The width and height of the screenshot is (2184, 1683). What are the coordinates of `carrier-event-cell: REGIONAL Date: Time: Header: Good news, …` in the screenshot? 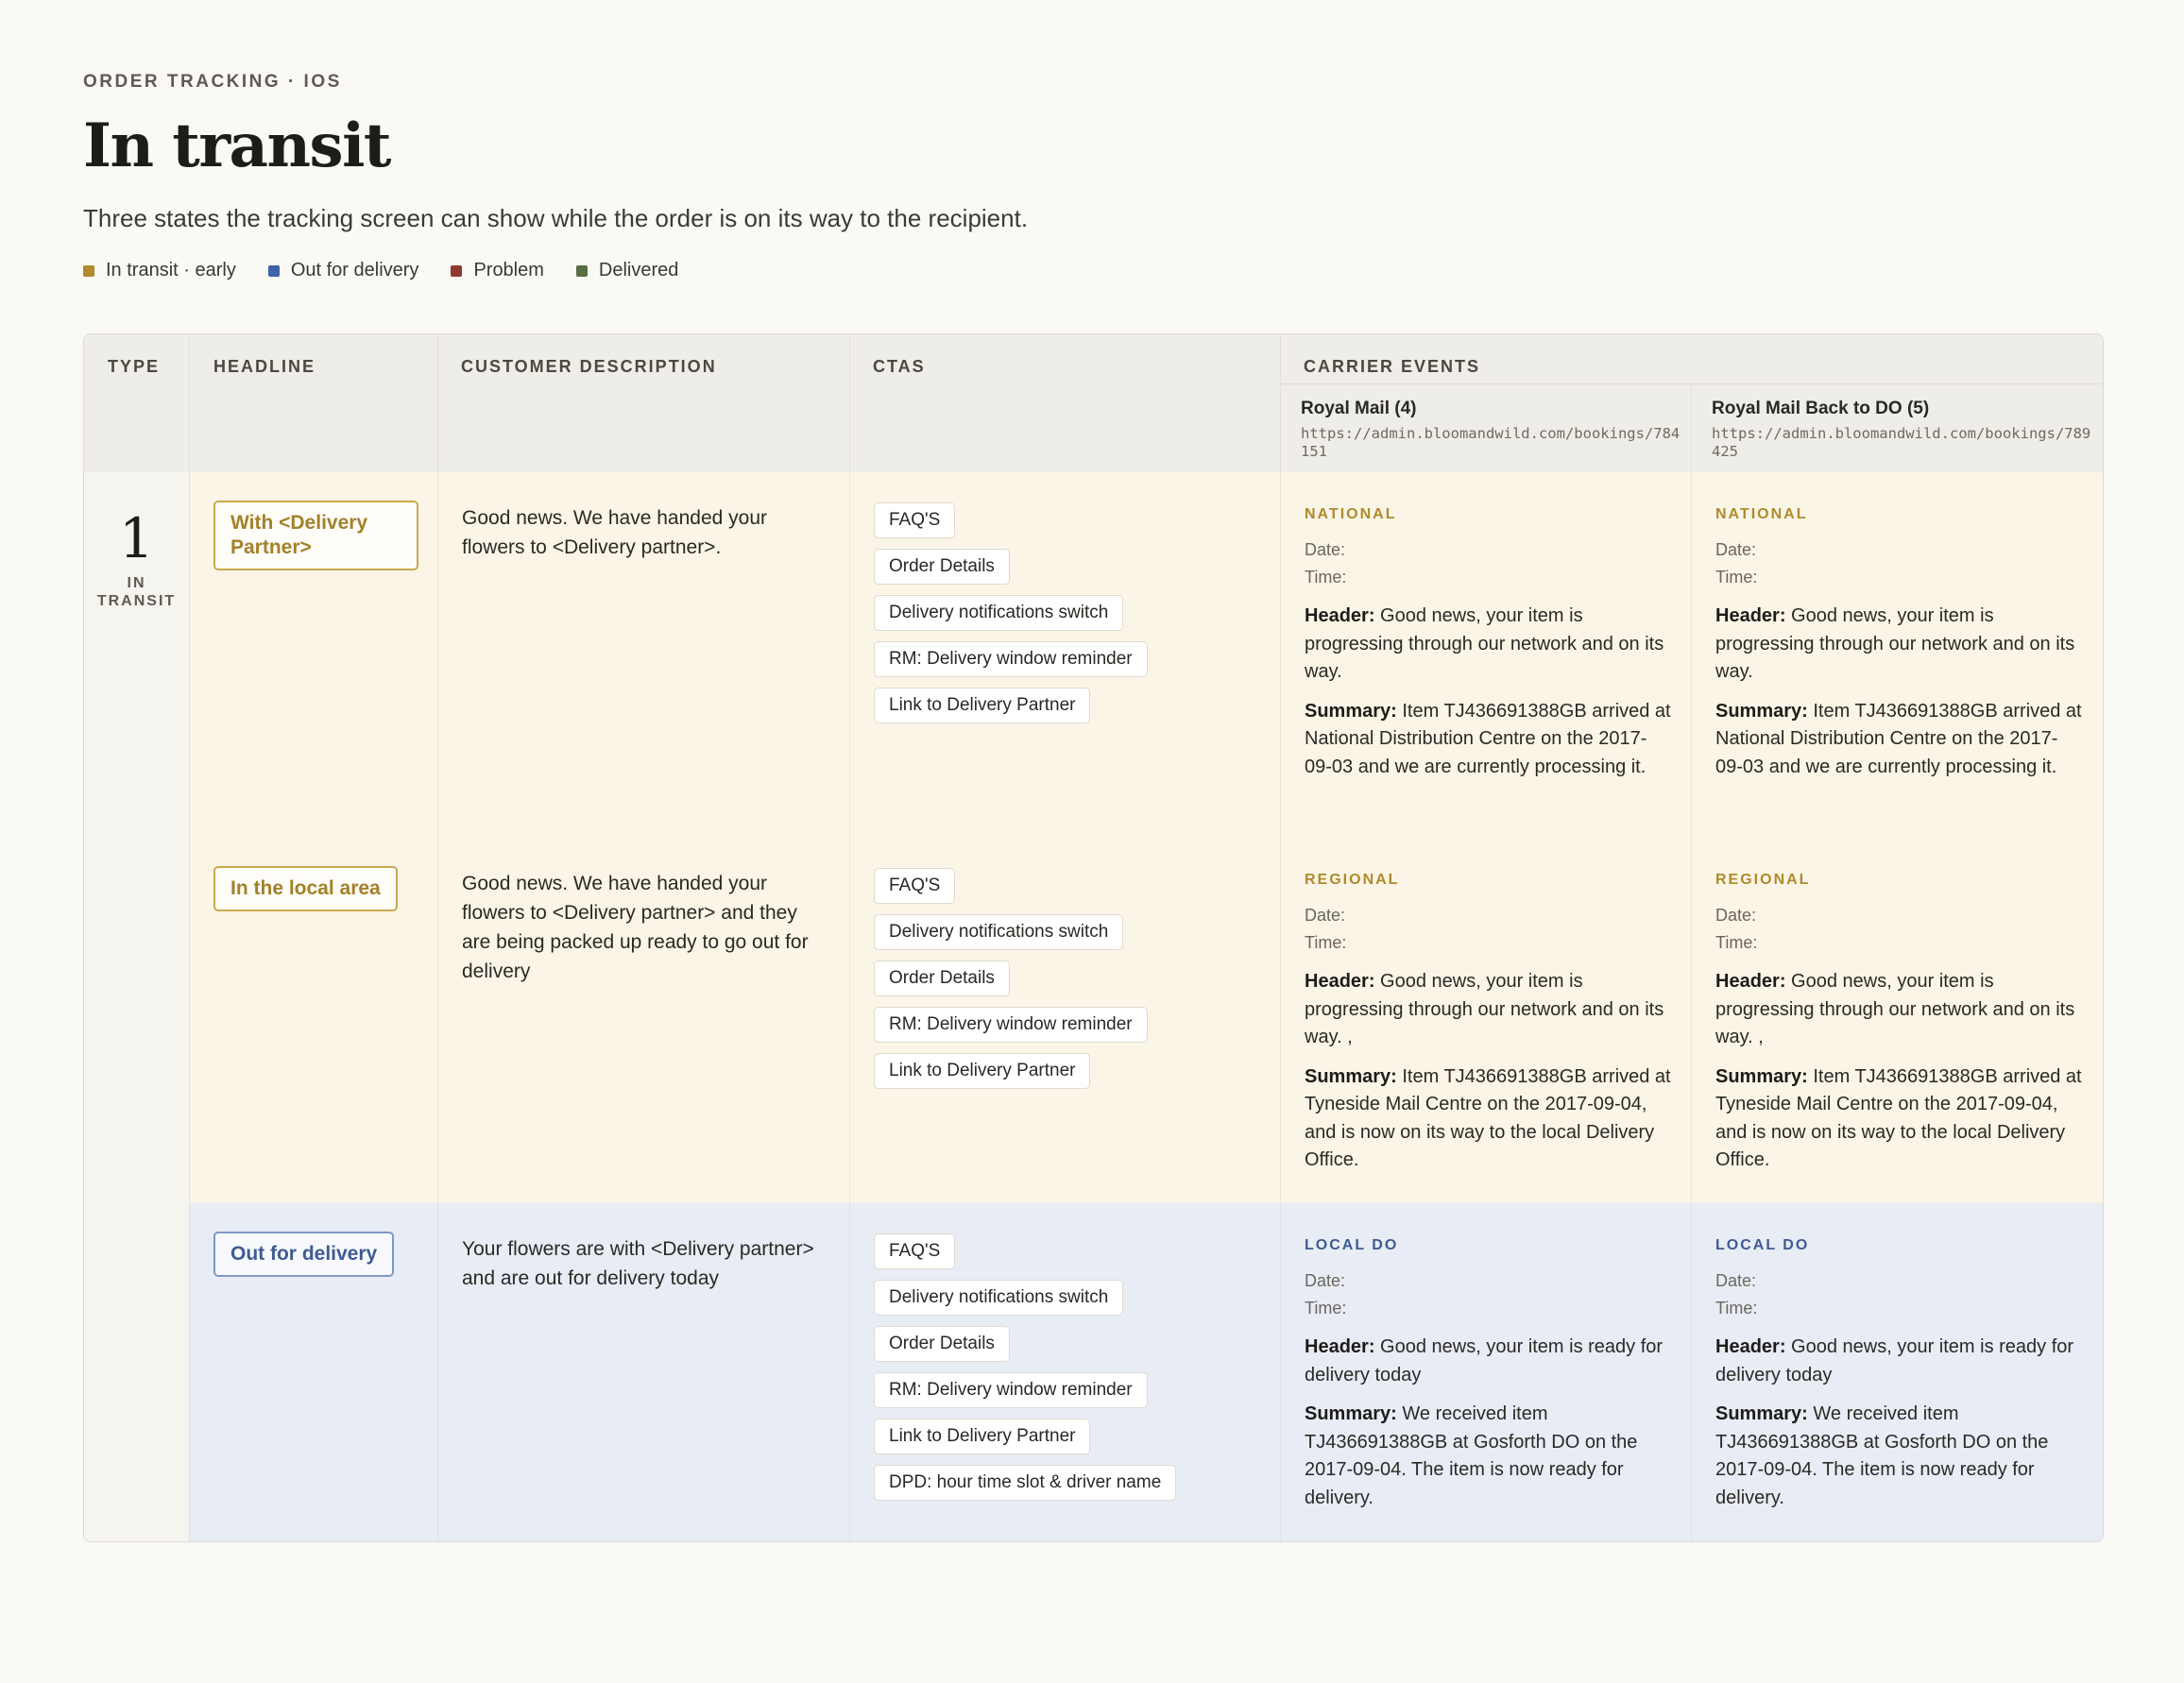 It's located at (1897, 1020).